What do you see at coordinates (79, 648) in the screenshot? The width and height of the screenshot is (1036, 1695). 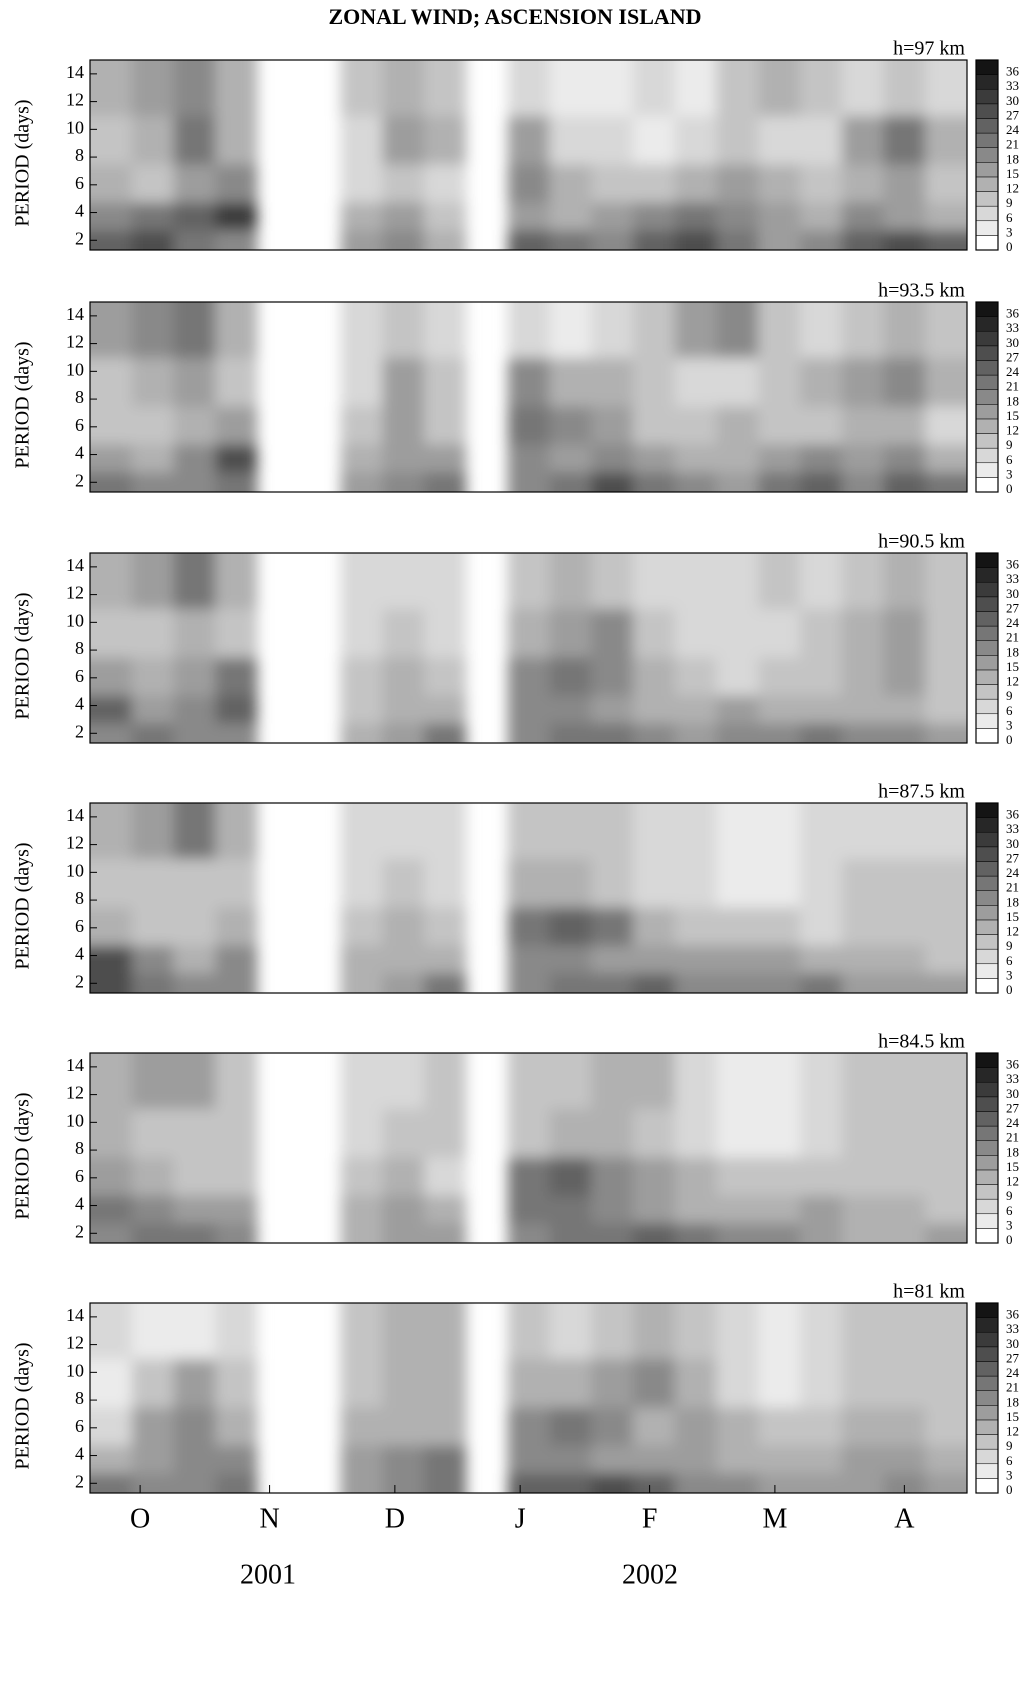 I see `y-tick-label: 8` at bounding box center [79, 648].